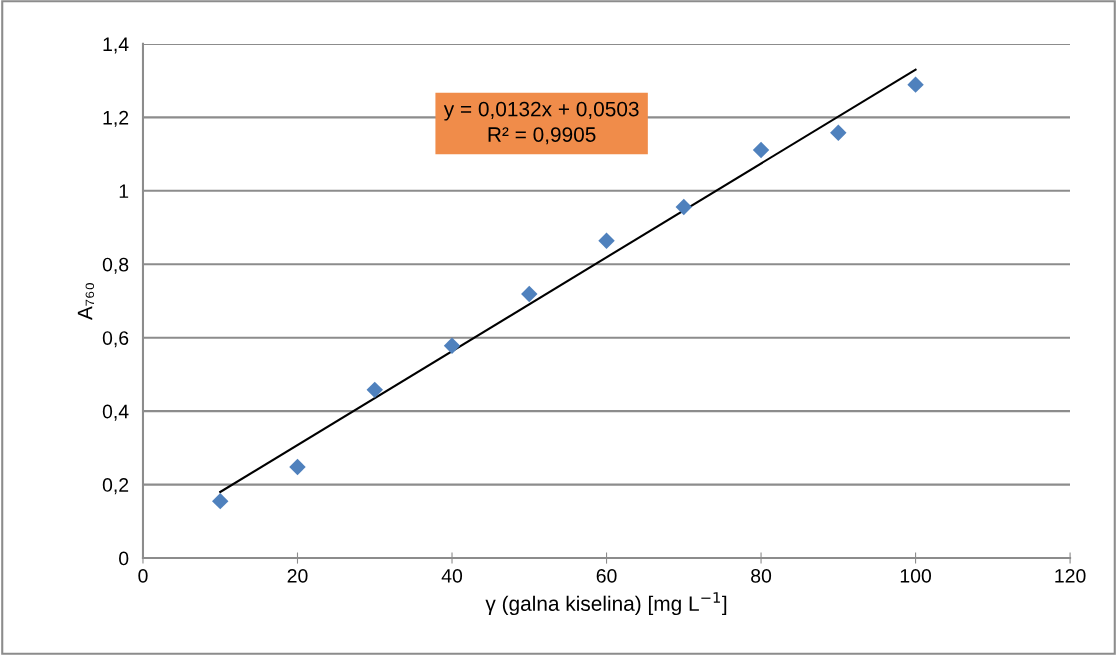 The image size is (1117, 655). What do you see at coordinates (761, 575) in the screenshot?
I see `x-tick-label: 80` at bounding box center [761, 575].